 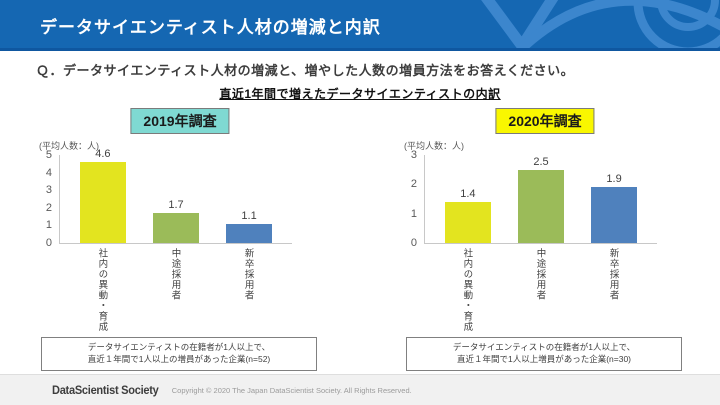 I want to click on value-label: 1.1, so click(x=249, y=216).